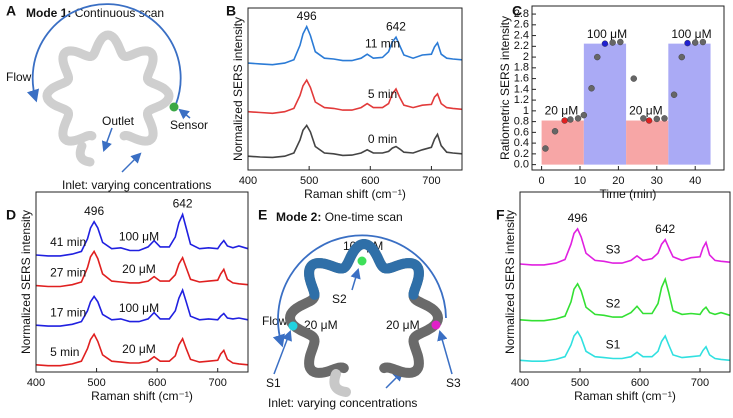 The height and width of the screenshot is (418, 733). I want to click on sensor-label: Sensor, so click(189, 125).